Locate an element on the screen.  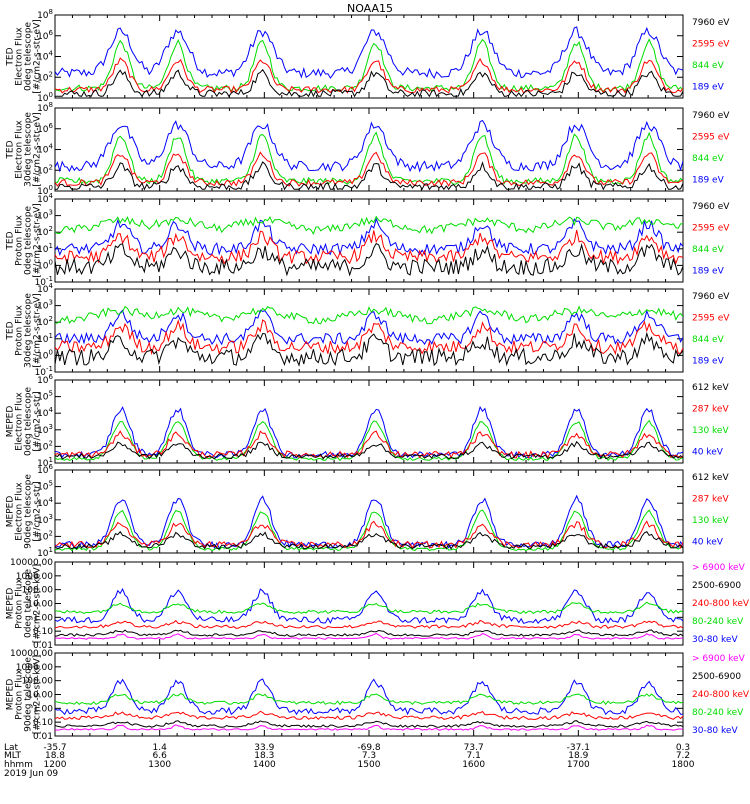
footer-row-label: 2019 Jun 09 is located at coordinates (31, 774).